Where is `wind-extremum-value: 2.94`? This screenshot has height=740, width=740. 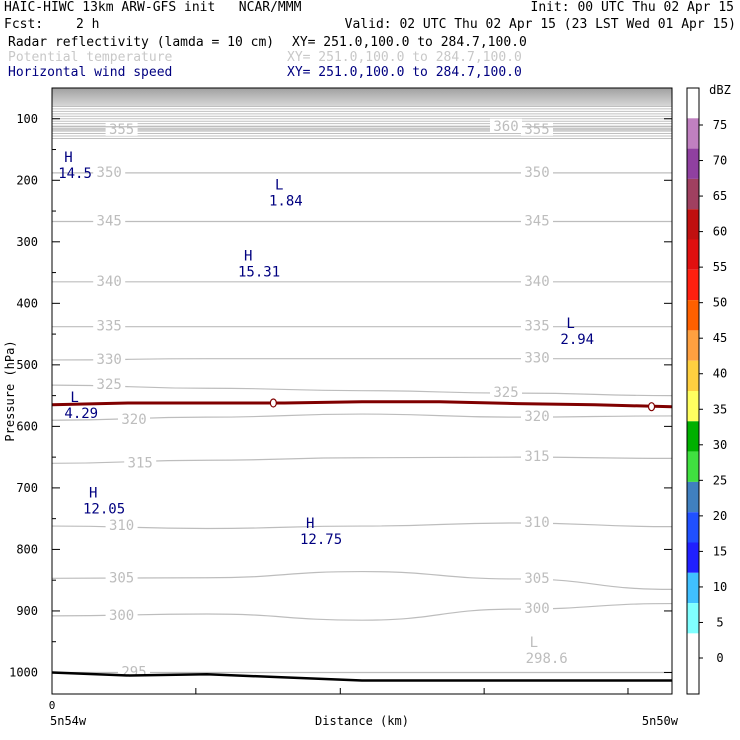
wind-extremum-value: 2.94 is located at coordinates (577, 340).